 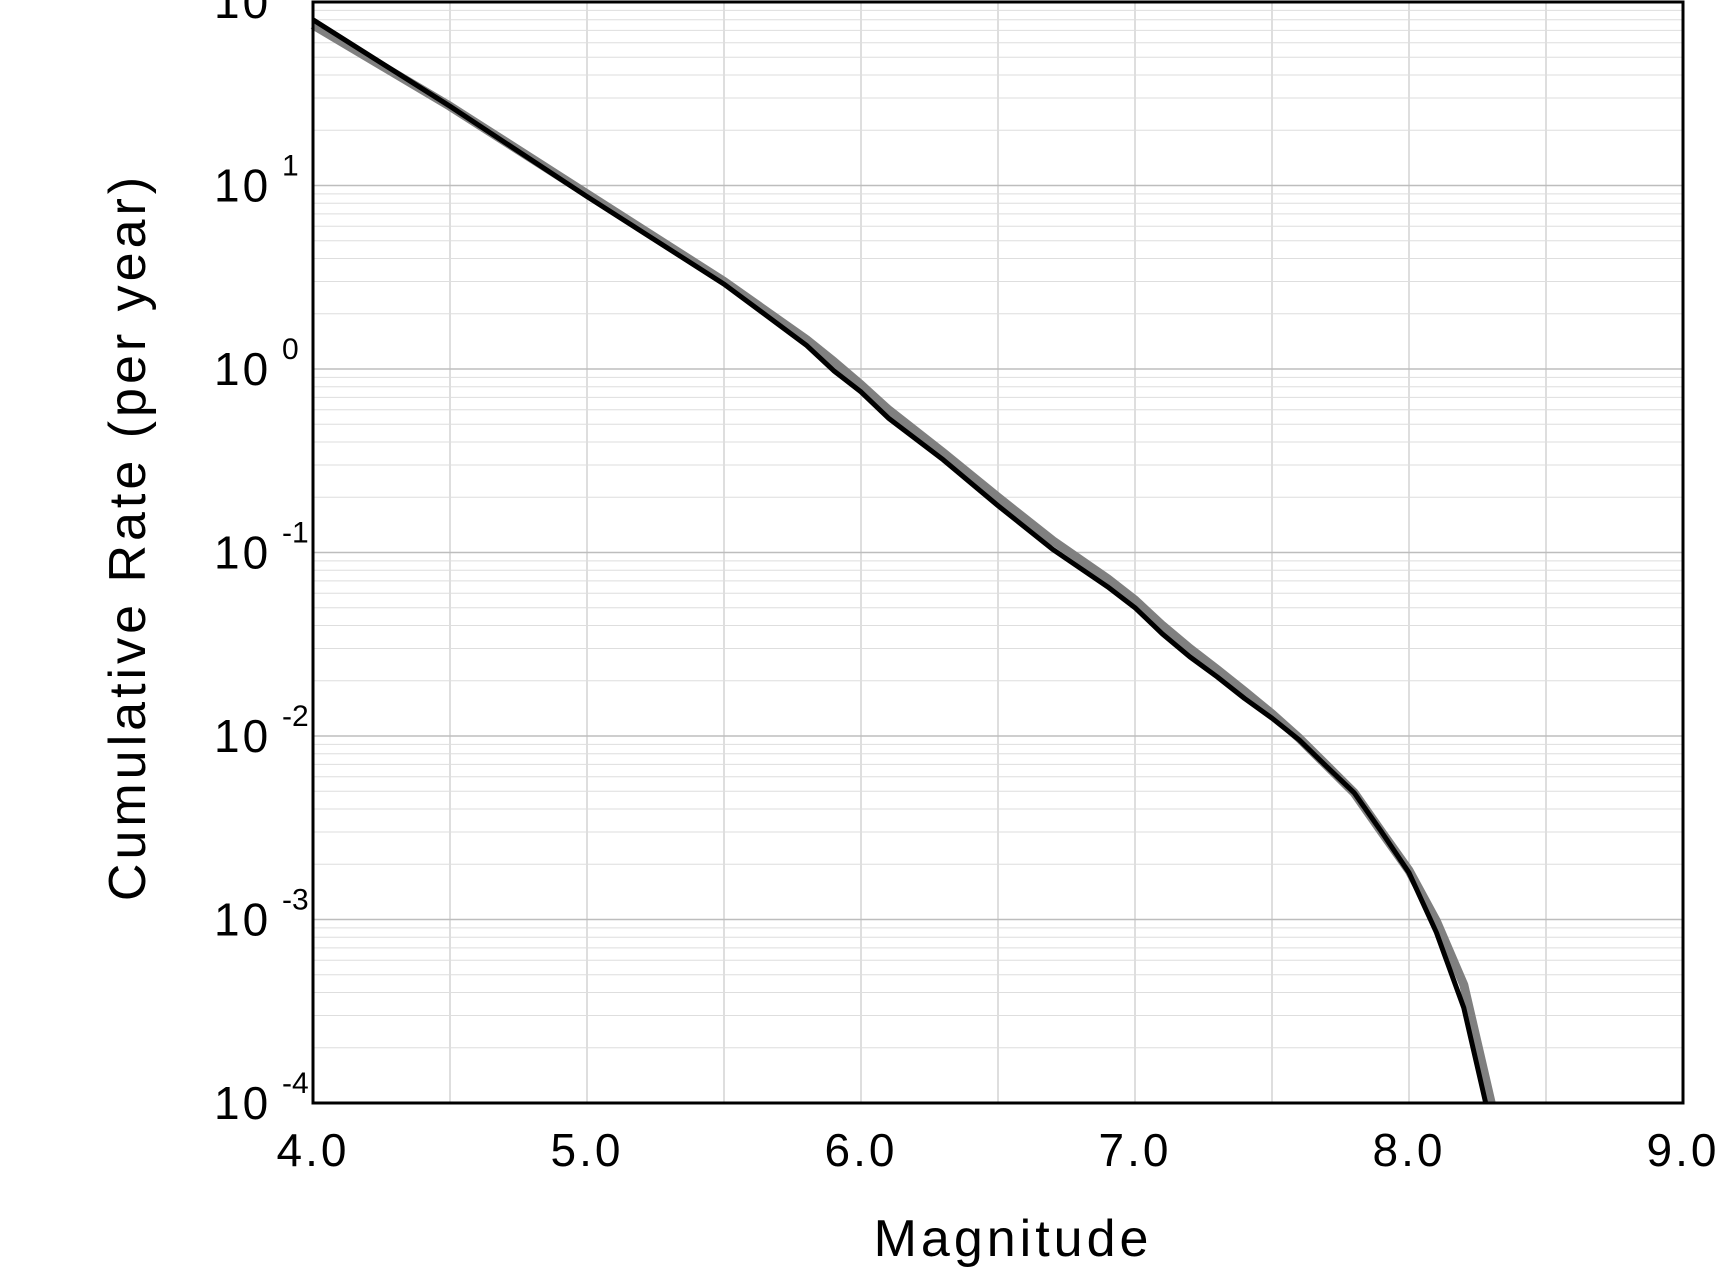 I want to click on y-tick-label: 10 -2, so click(x=261, y=731).